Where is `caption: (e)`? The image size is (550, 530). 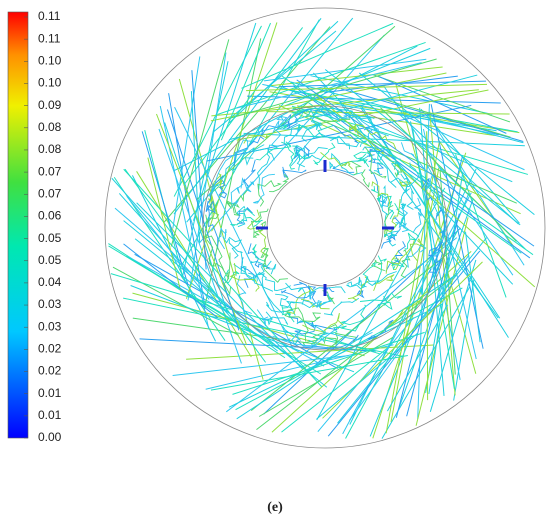 caption: (e) is located at coordinates (275, 507).